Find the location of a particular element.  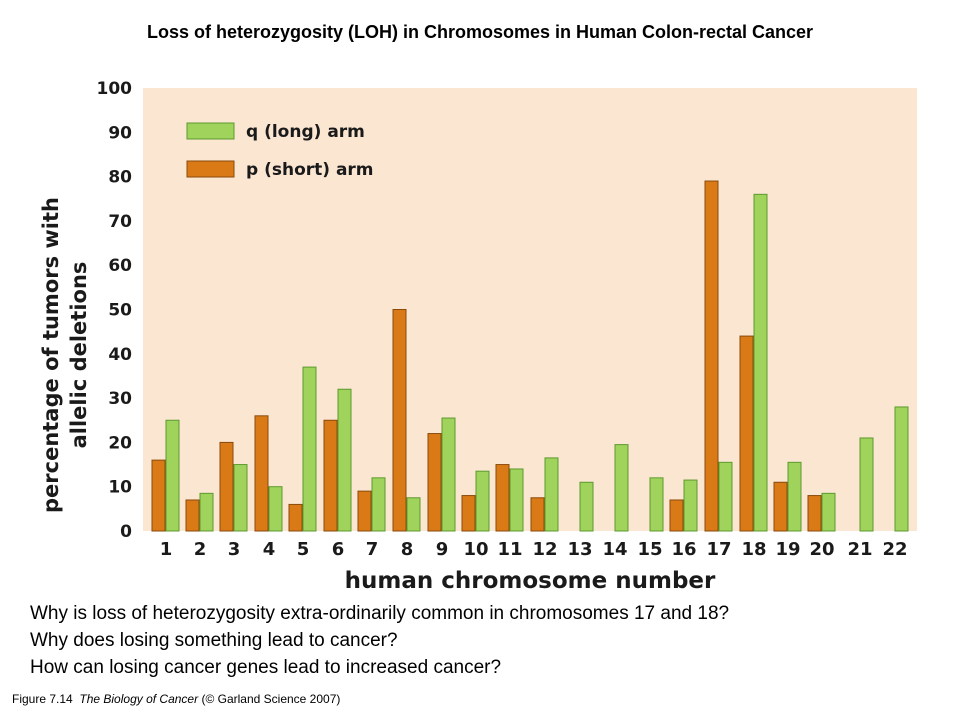

y-axis-label-line-2: allelic deletions is located at coordinates (79, 355).